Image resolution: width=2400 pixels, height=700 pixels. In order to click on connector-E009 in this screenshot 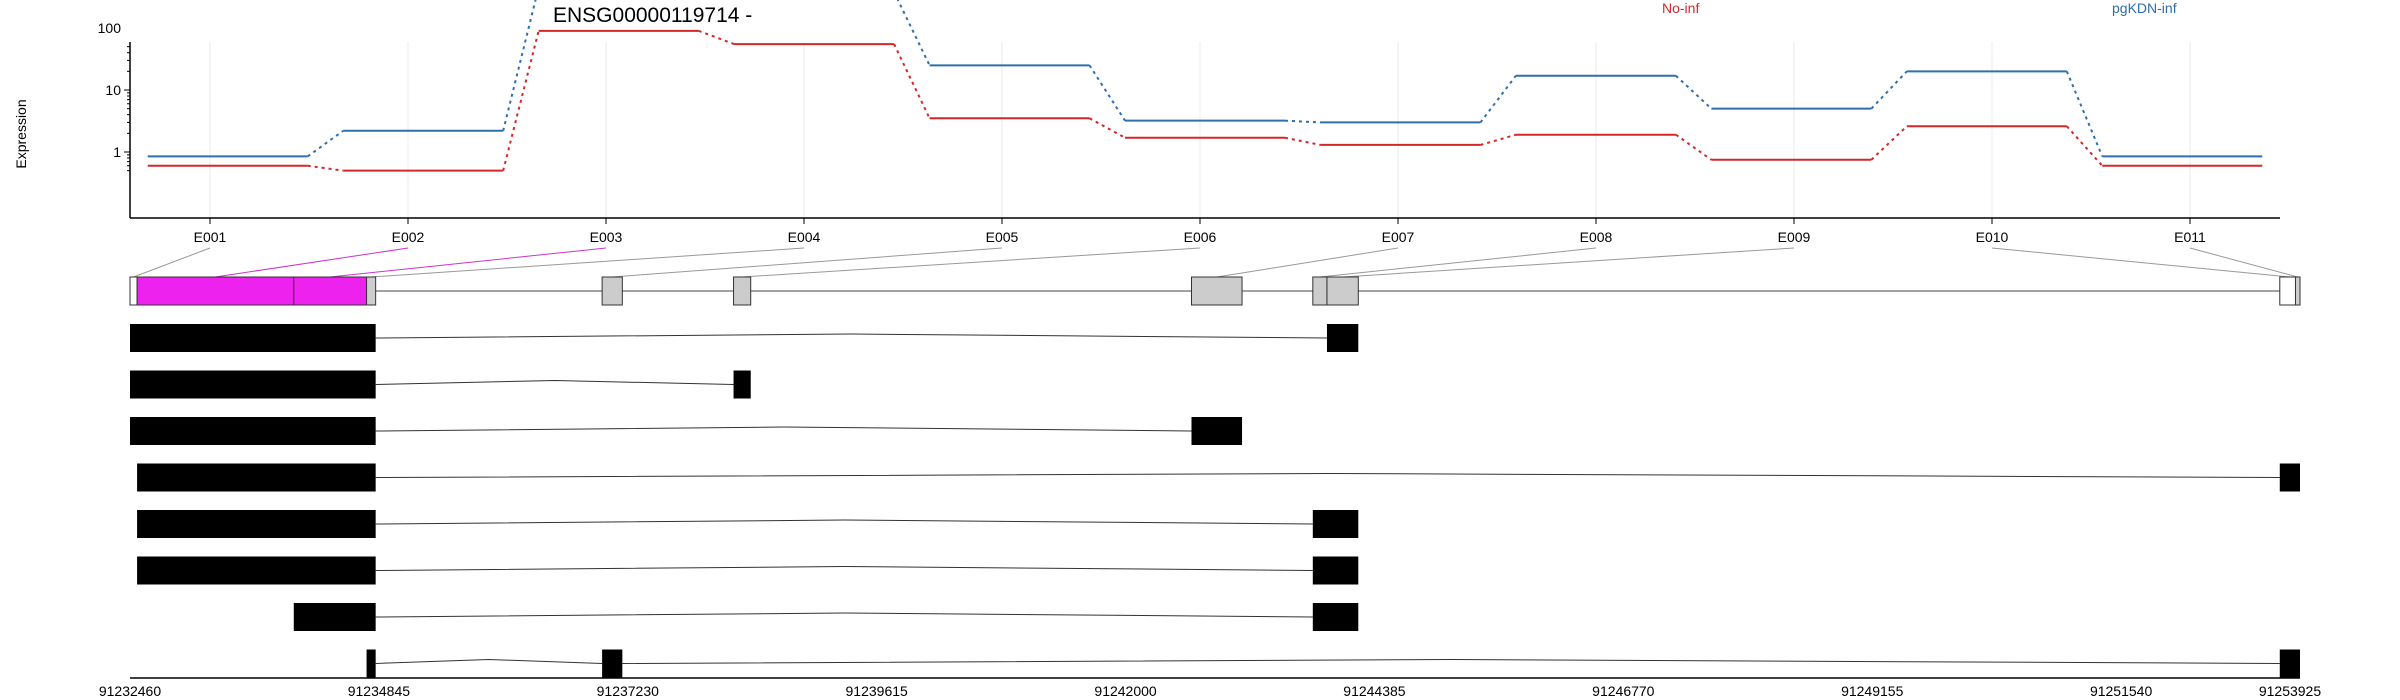, I will do `click(1568, 262)`.